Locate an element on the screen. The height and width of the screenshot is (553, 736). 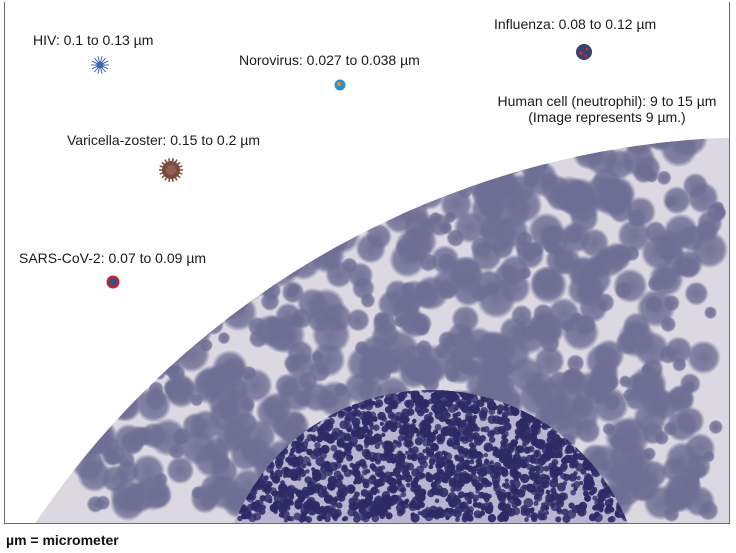
sars-cov-2-label: SARS-CoV-2: 0.07 to 0.09 µm is located at coordinates (113, 258).